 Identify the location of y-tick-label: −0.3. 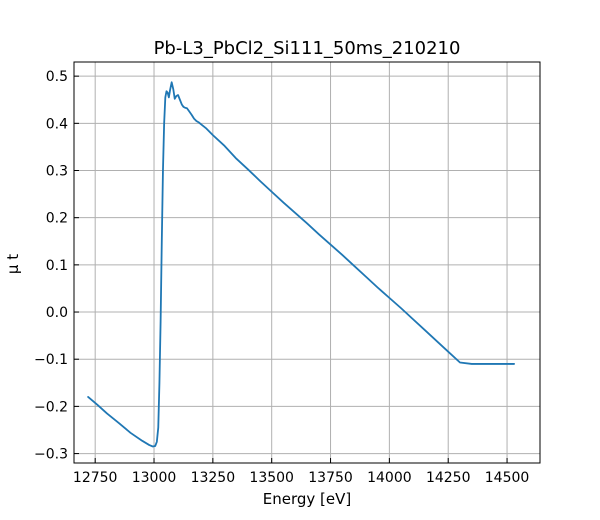
(51, 455).